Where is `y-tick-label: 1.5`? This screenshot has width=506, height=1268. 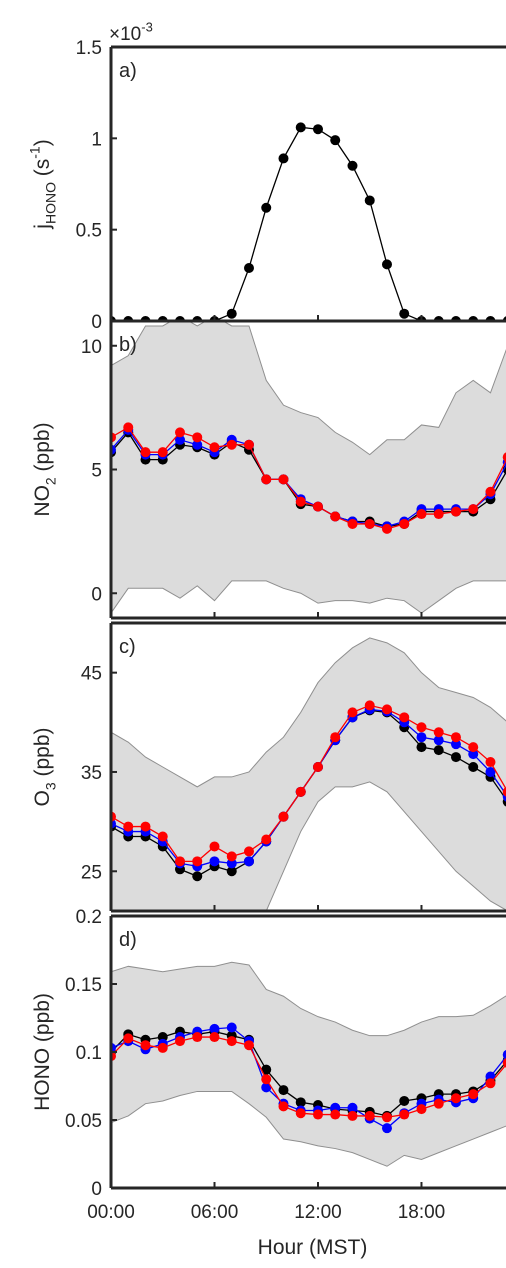
y-tick-label: 1.5 is located at coordinates (89, 48).